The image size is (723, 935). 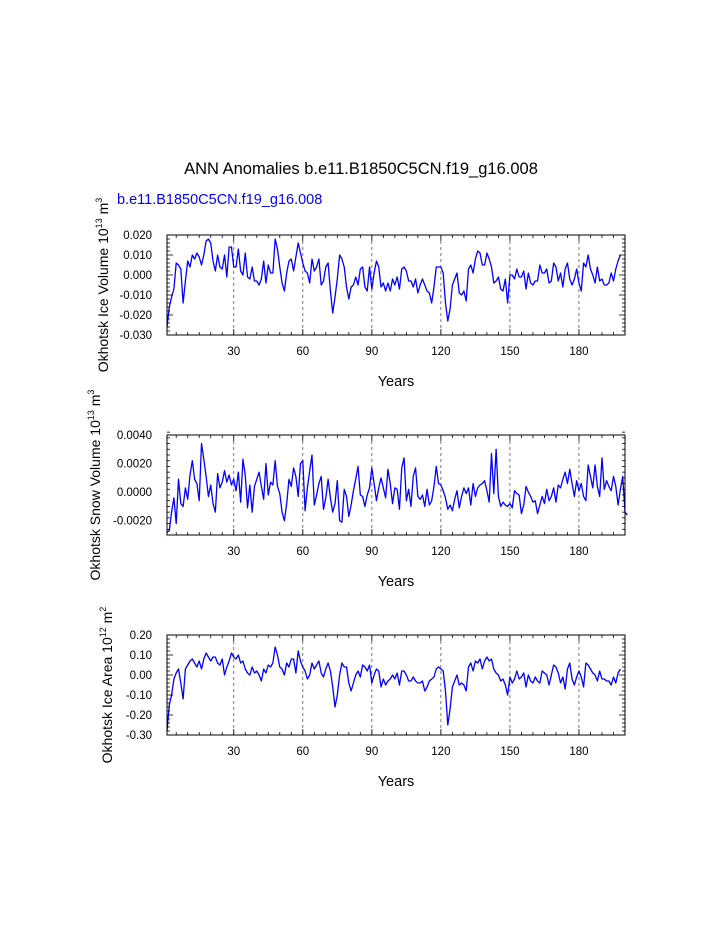 What do you see at coordinates (103, 300) in the screenshot?
I see `y-axis-label-text: Okhotsk Ice Volume 10` at bounding box center [103, 300].